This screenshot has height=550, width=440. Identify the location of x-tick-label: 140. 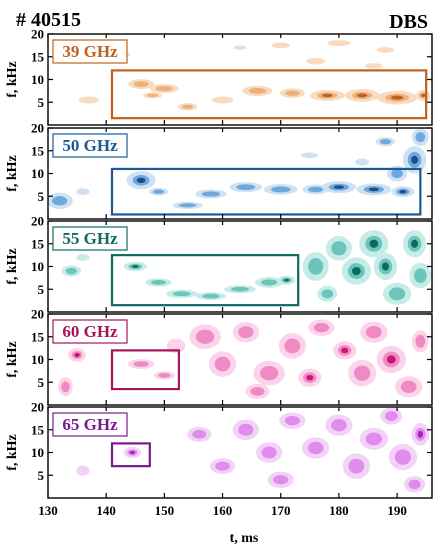
(106, 510).